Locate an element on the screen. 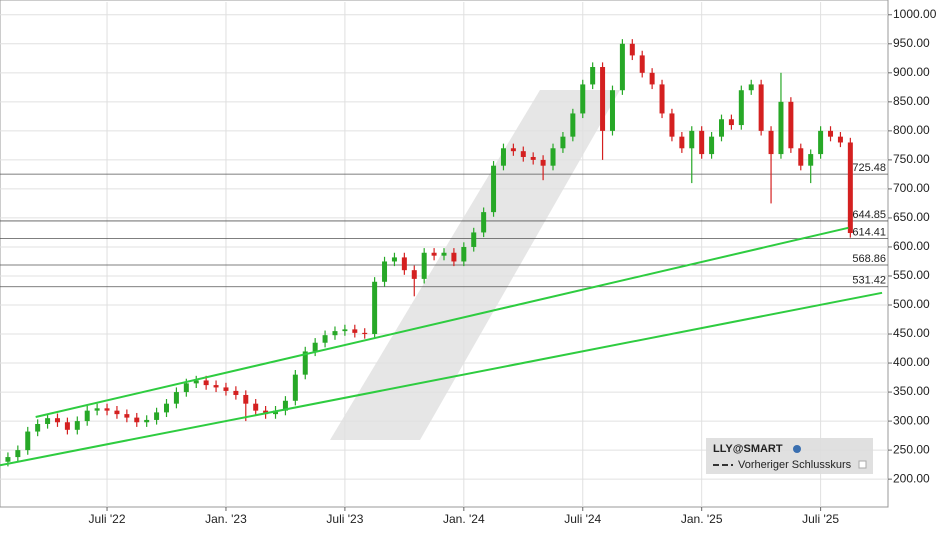 The height and width of the screenshot is (534, 948). x-tick-label: Jan. '25 is located at coordinates (702, 519).